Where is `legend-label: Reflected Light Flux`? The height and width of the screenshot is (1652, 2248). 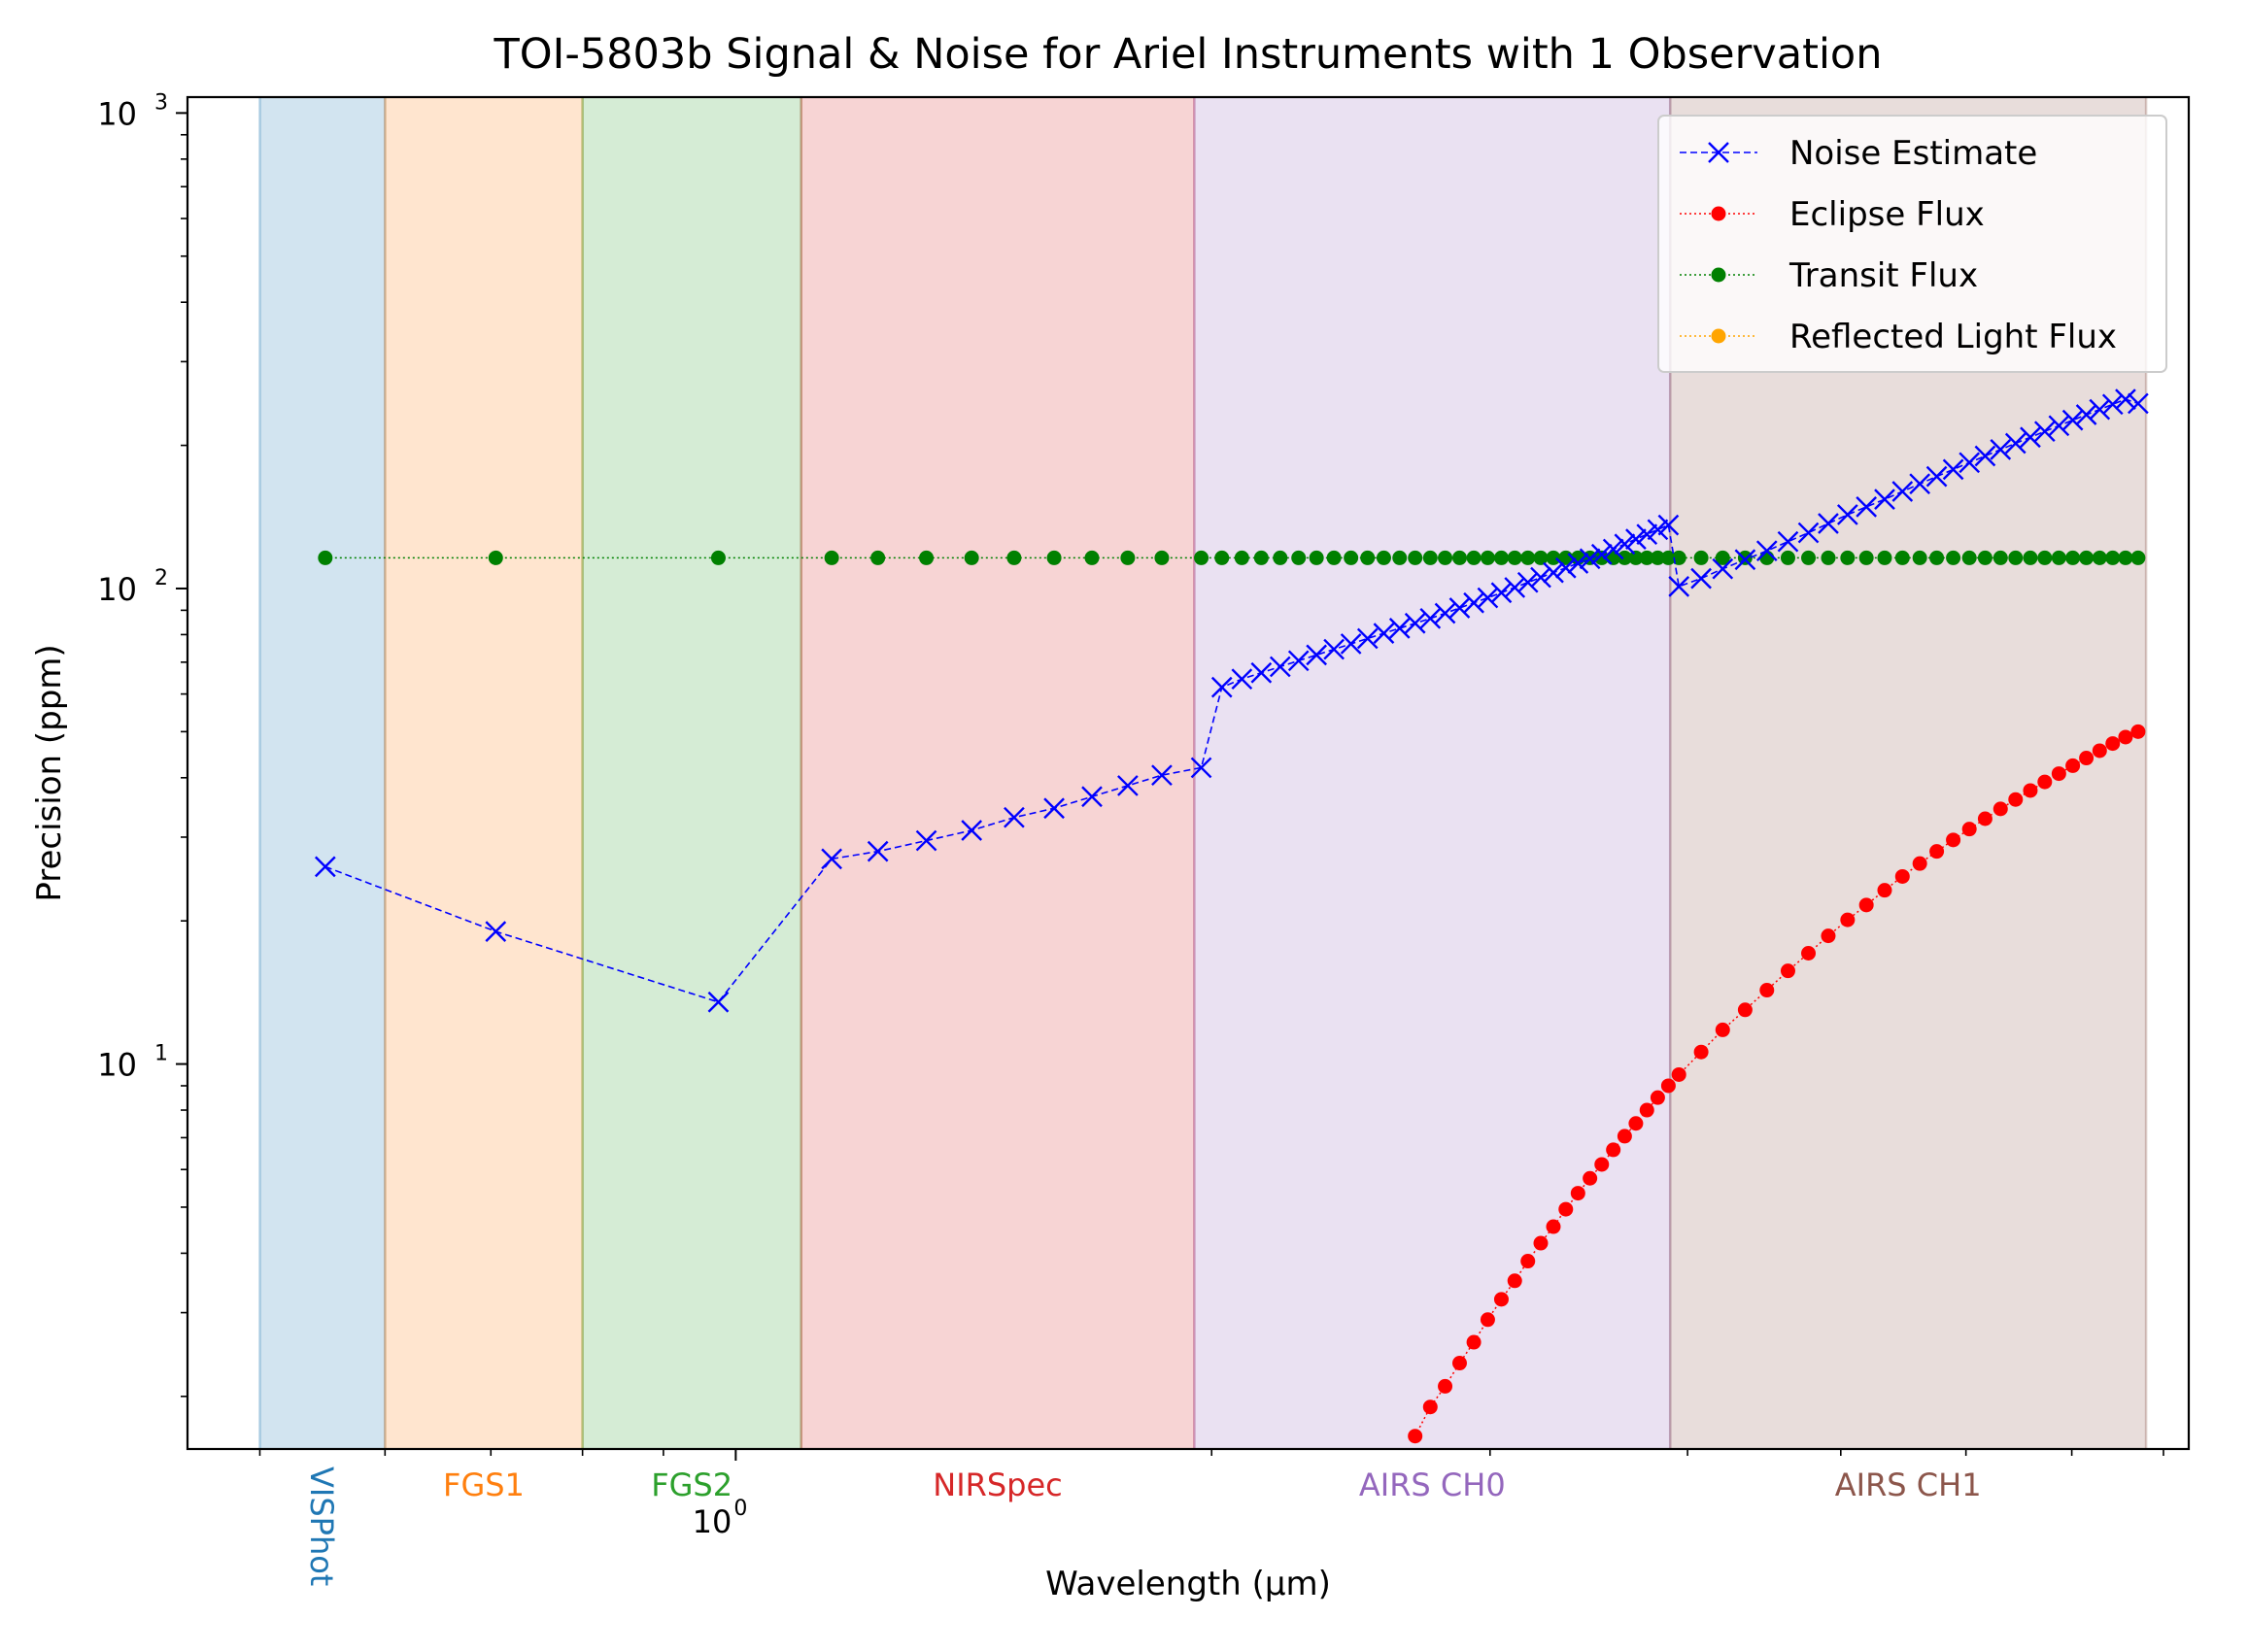 legend-label: Reflected Light Flux is located at coordinates (1953, 337).